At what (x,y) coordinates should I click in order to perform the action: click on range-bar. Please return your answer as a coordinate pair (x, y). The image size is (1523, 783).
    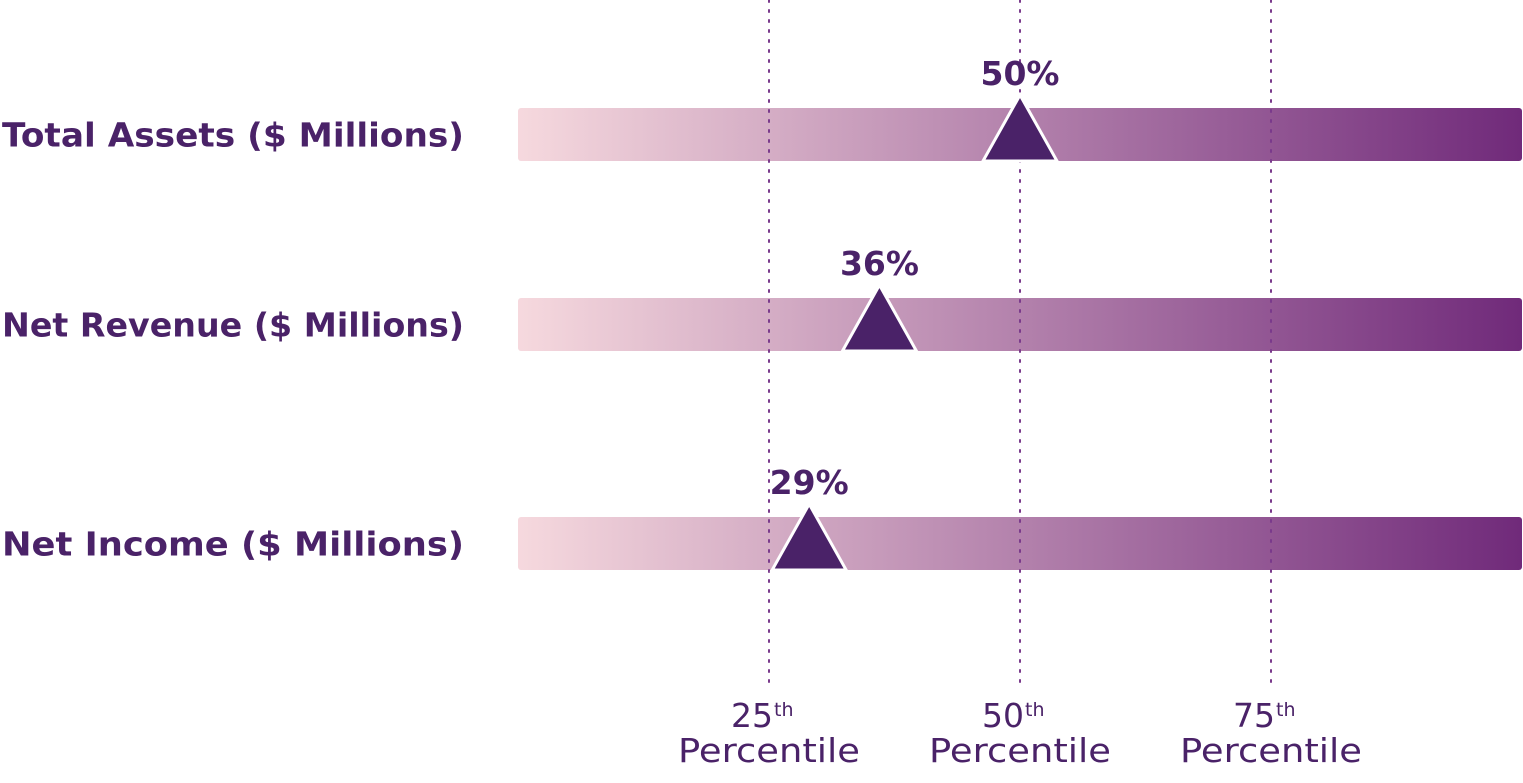
    Looking at the image, I should click on (1020, 324).